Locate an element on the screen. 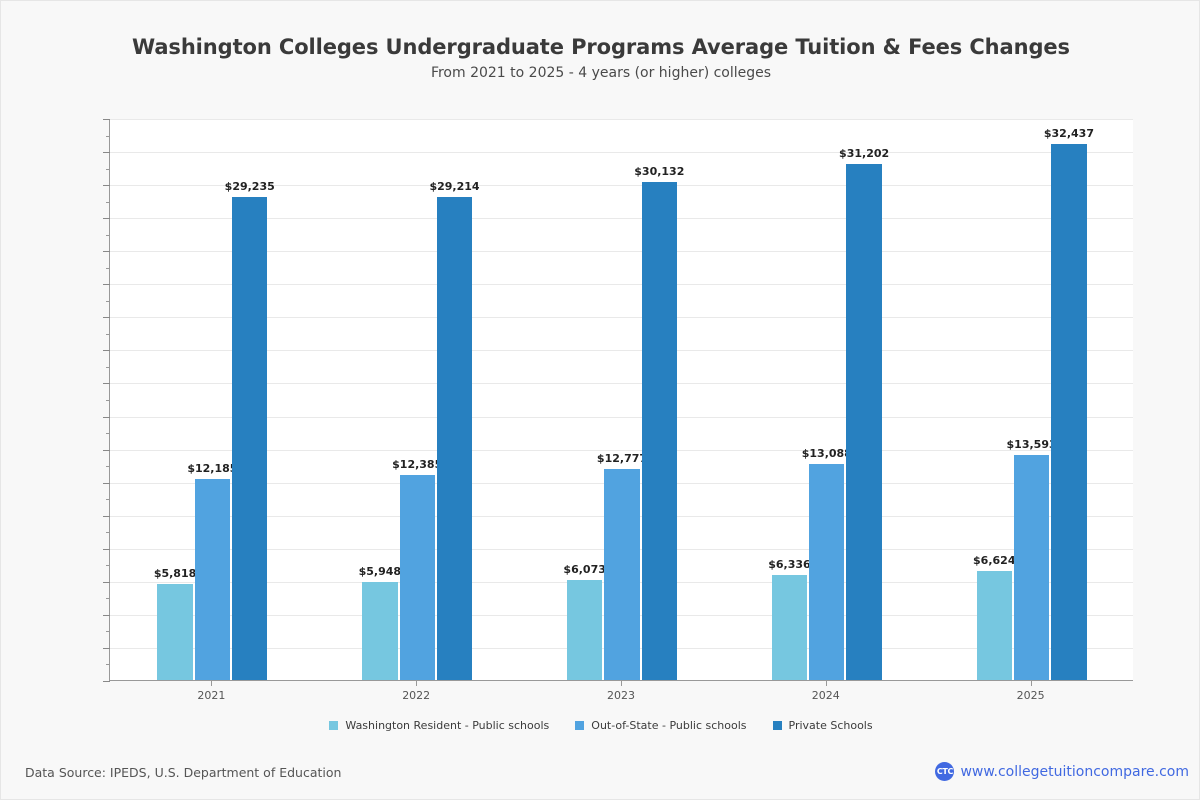 This screenshot has height=800, width=1200. bar-value-label: $13,593 is located at coordinates (1031, 445).